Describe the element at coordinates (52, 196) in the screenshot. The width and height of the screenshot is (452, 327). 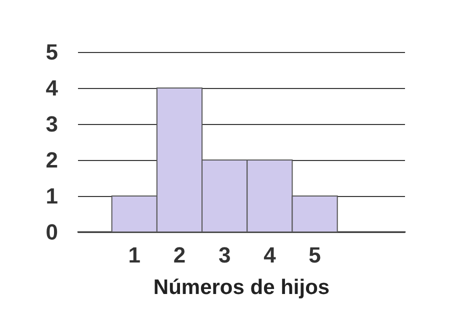
I see `y-tick-label: 1` at that location.